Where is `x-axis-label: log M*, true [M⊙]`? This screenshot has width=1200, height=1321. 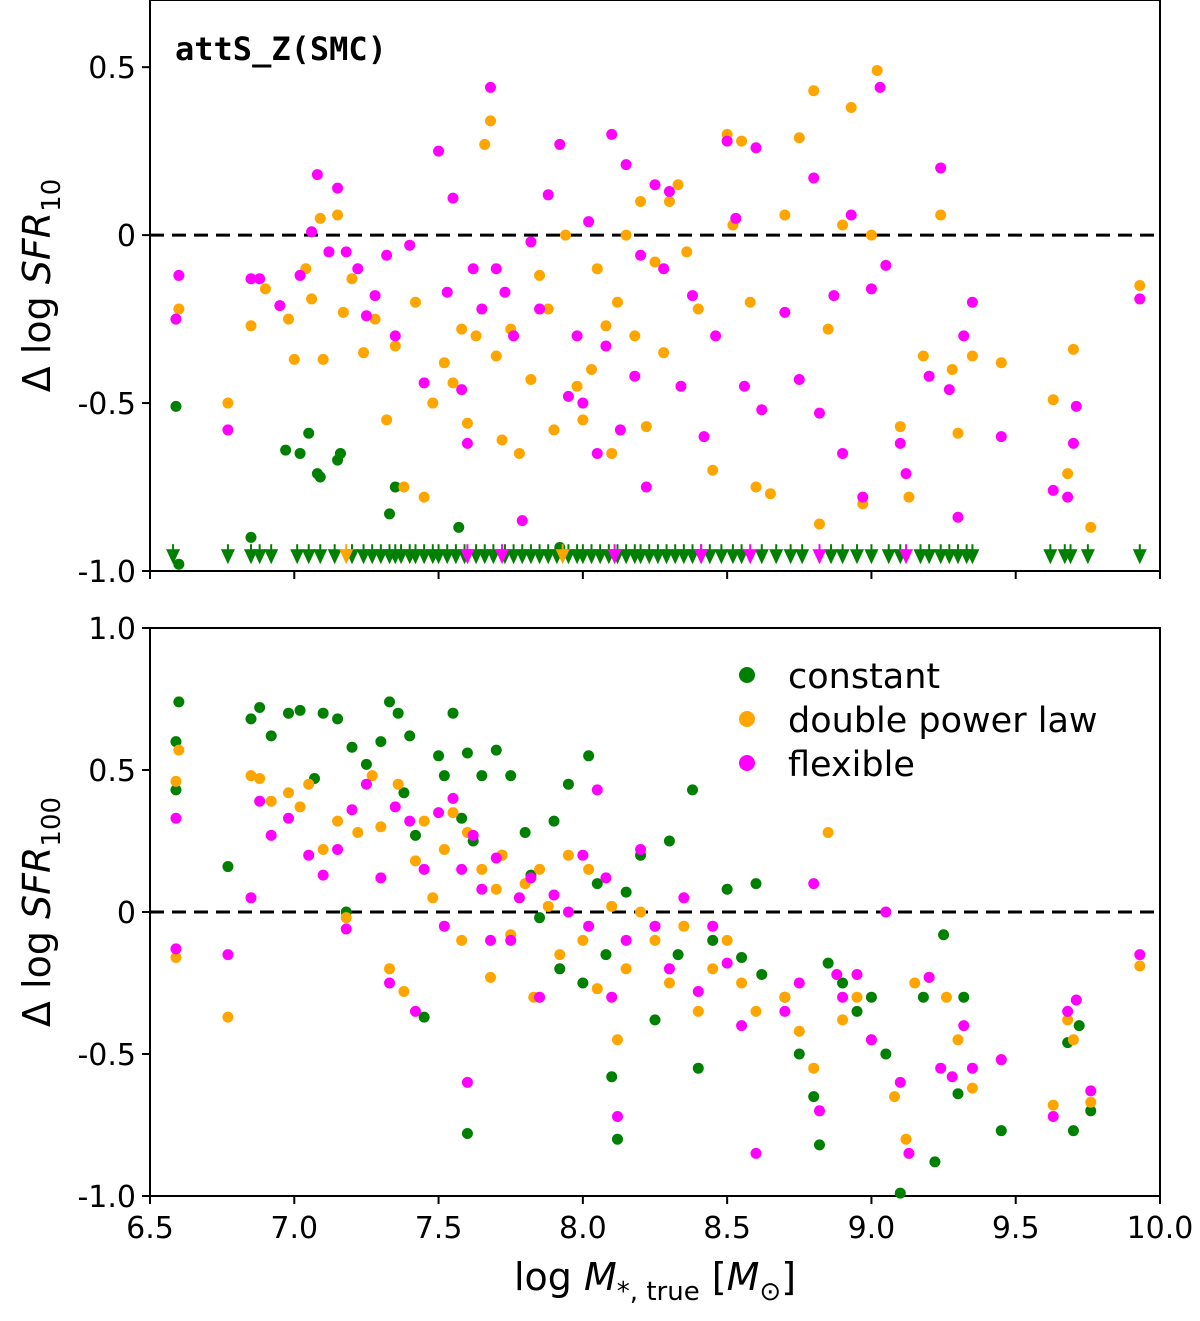 x-axis-label: log M*, true [M⊙] is located at coordinates (655, 1281).